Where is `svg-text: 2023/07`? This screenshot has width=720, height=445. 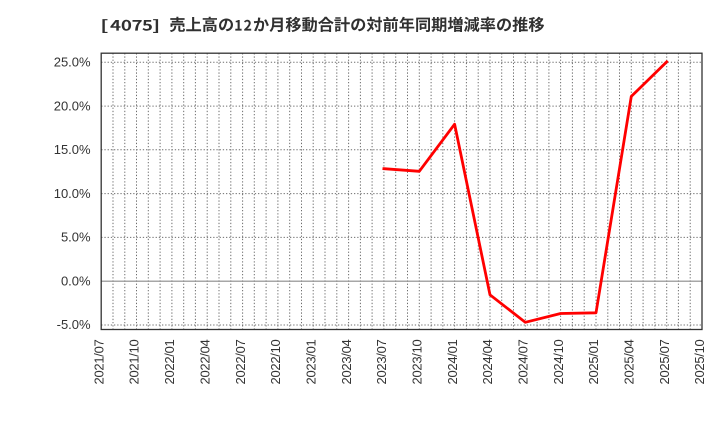
svg-text: 2023/07 is located at coordinates (381, 361).